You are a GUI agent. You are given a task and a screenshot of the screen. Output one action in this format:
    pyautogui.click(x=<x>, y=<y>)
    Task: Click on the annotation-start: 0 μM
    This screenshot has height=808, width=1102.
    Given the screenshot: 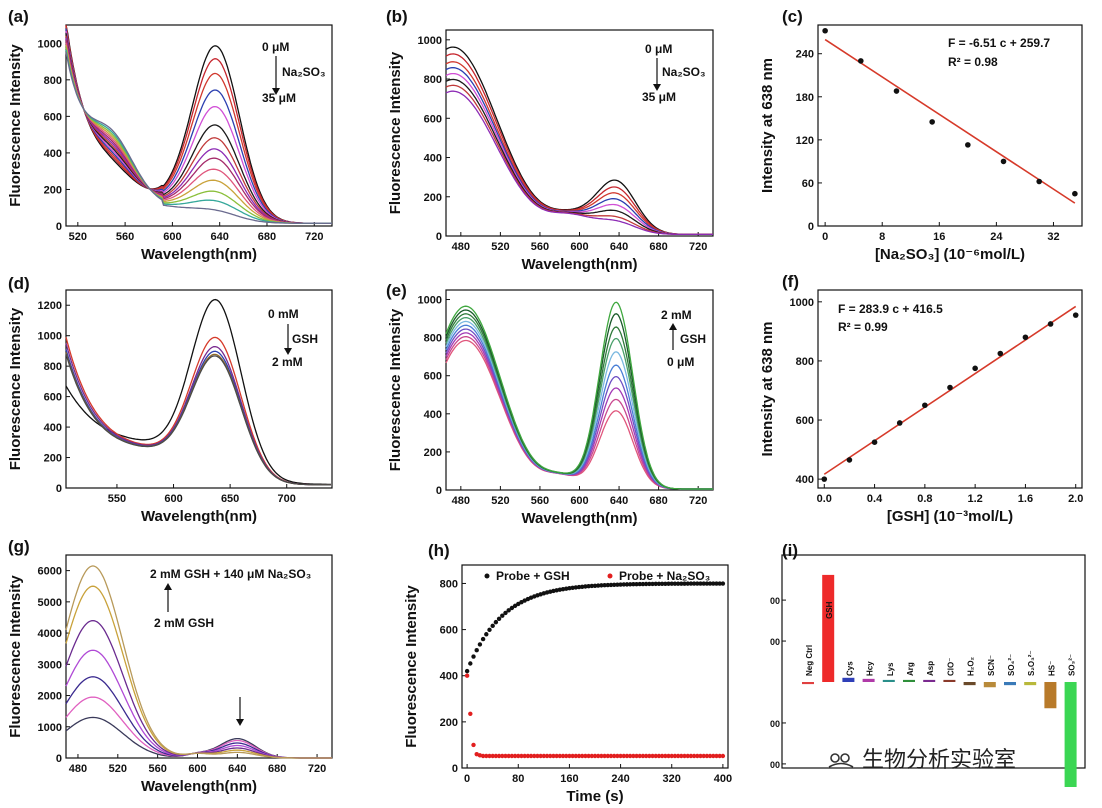 What is the action you would take?
    pyautogui.click(x=275, y=47)
    